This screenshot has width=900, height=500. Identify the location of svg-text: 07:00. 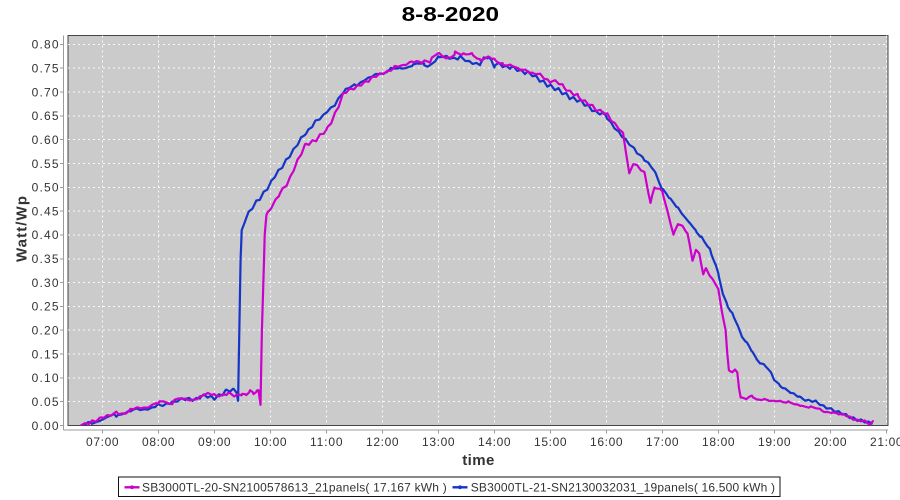
(102, 442).